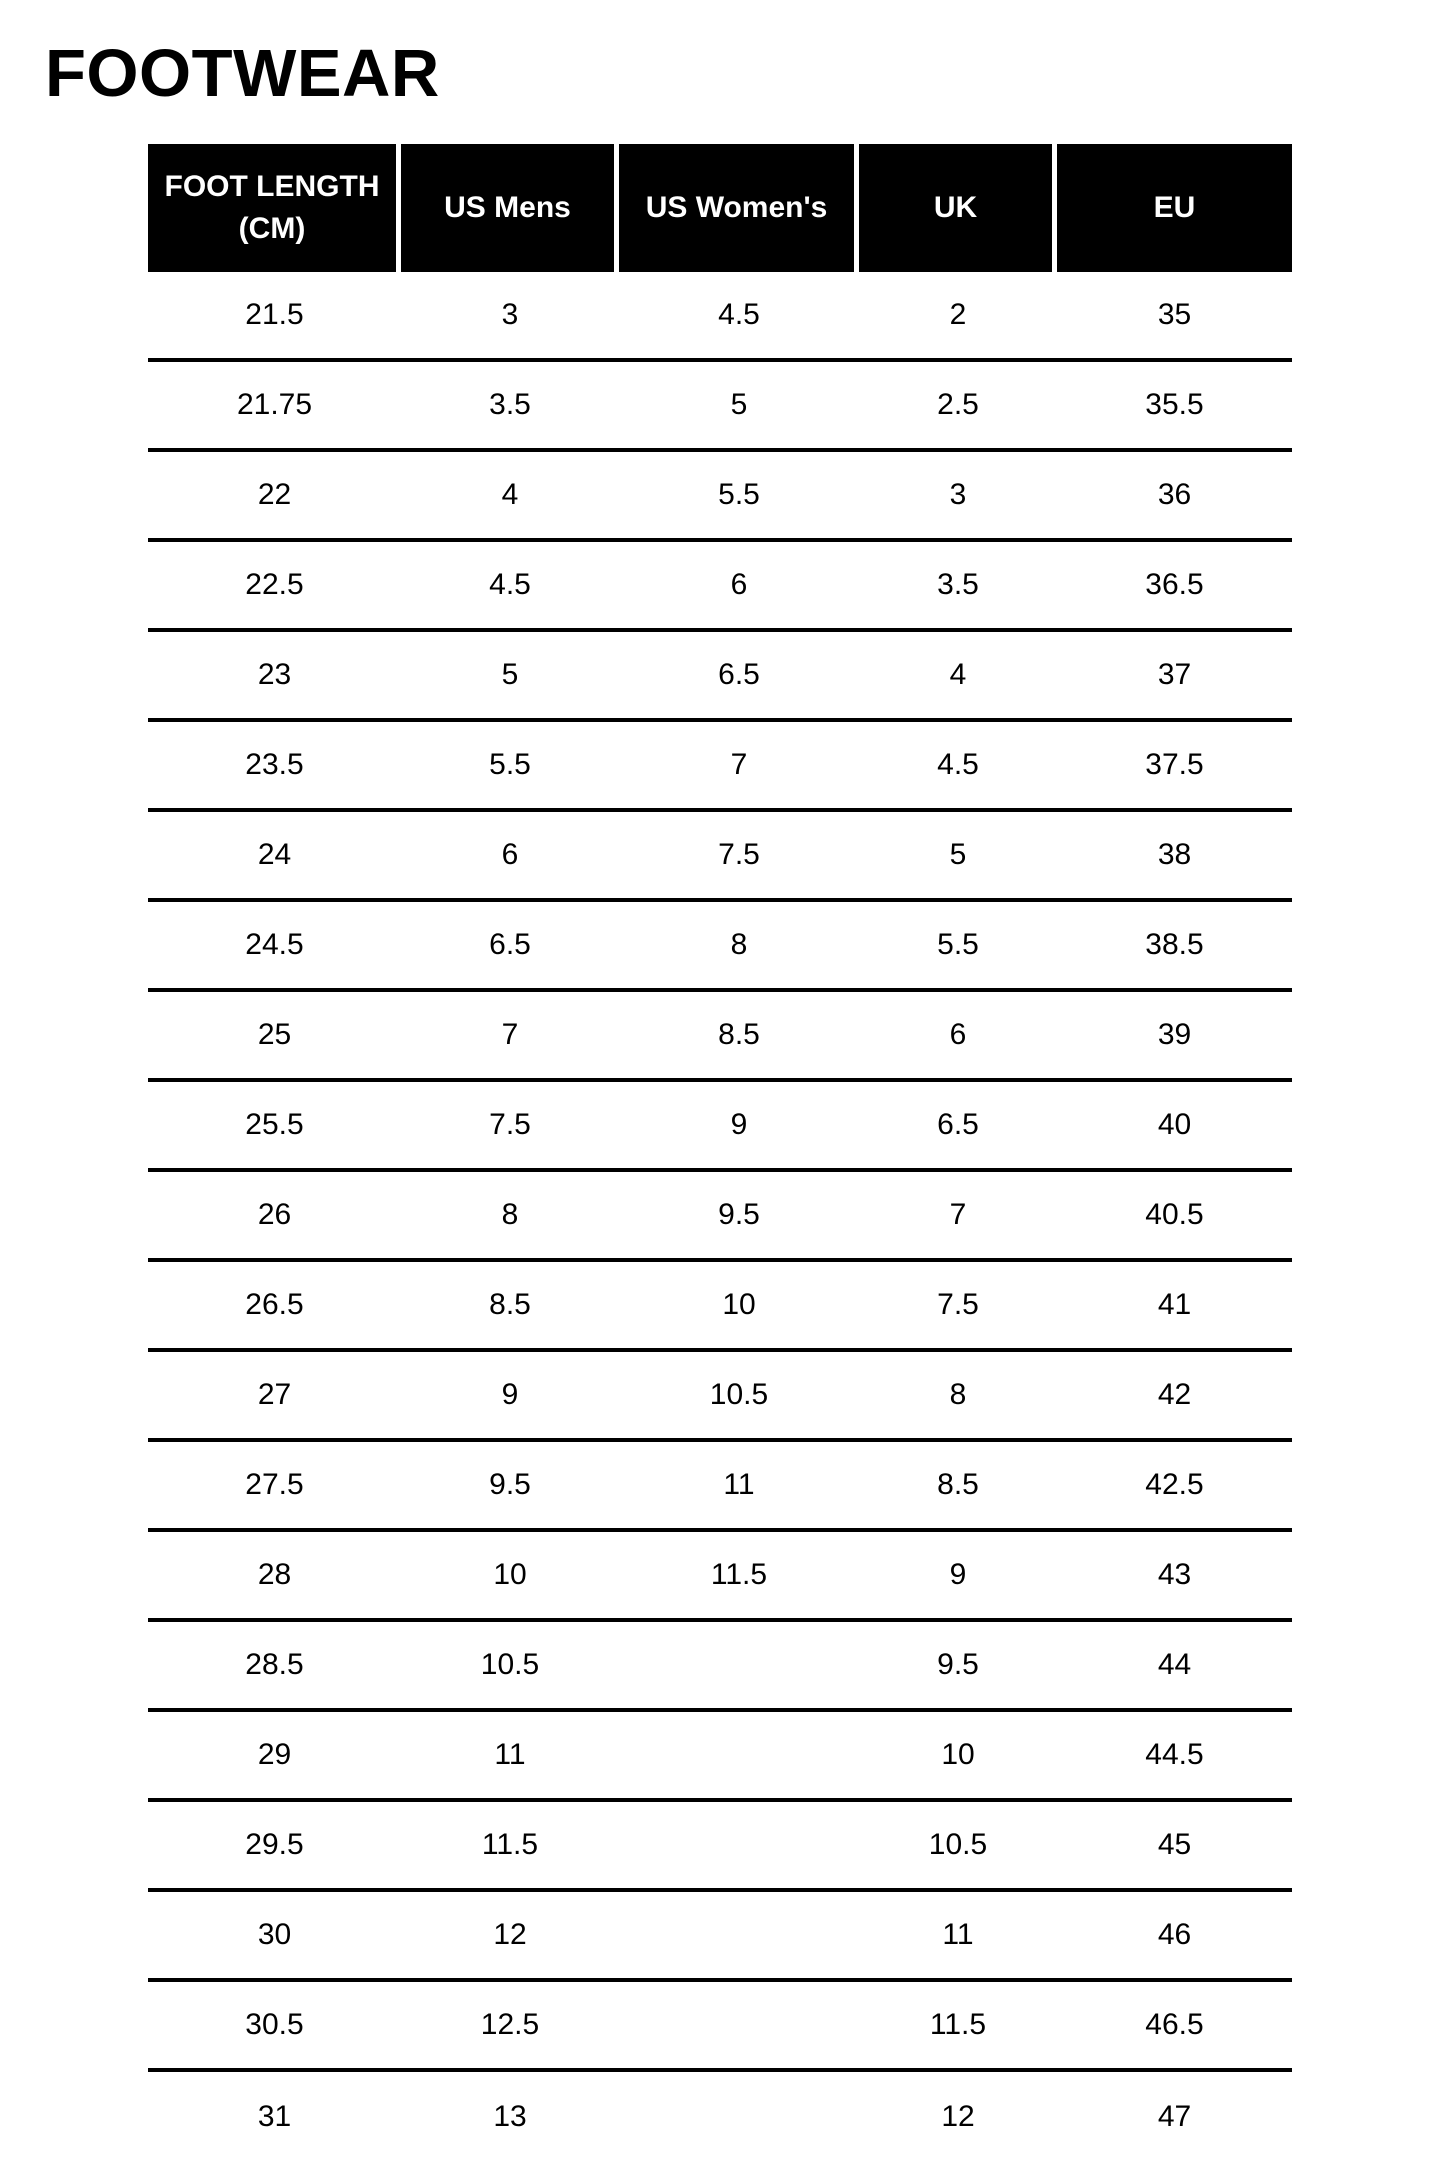 The image size is (1440, 2160). Describe the element at coordinates (1174, 1934) in the screenshot. I see `table-cell: 46` at that location.